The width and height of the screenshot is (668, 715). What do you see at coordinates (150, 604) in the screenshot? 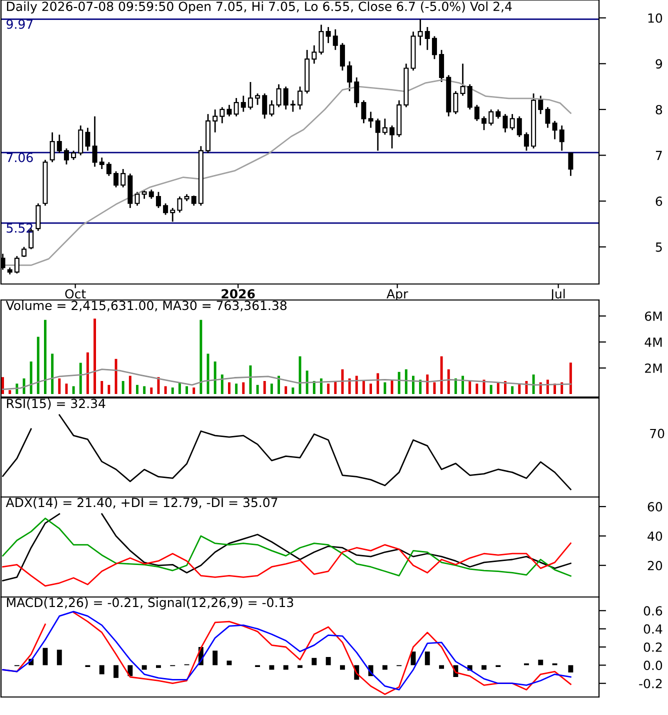
I see `chart-title: MACD(12,26) = -0.21, Signal(12,26,9) = -0.13` at bounding box center [150, 604].